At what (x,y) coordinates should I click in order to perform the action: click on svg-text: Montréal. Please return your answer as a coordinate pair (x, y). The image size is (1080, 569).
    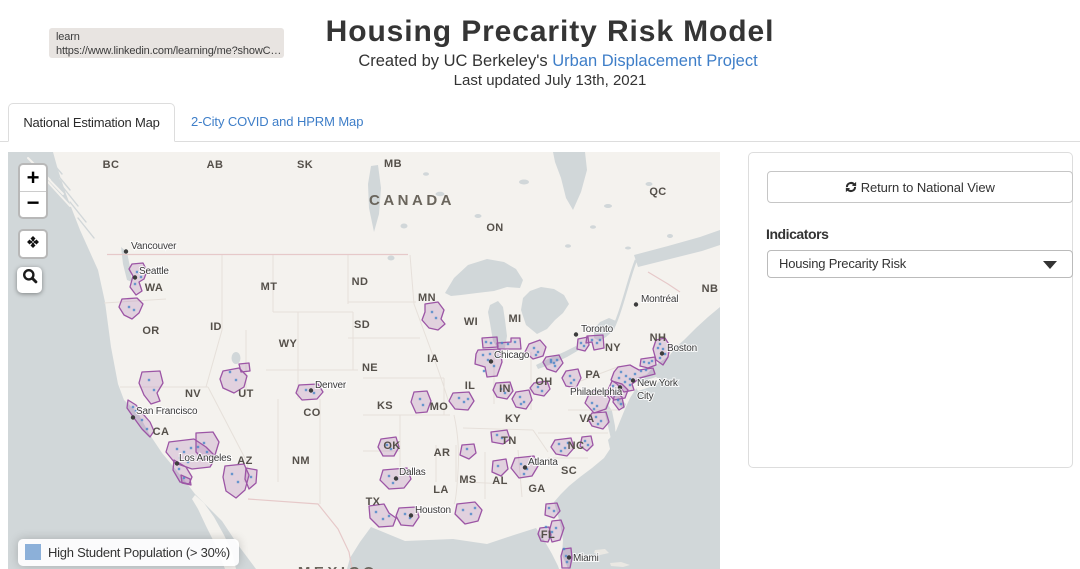
    Looking at the image, I should click on (659, 299).